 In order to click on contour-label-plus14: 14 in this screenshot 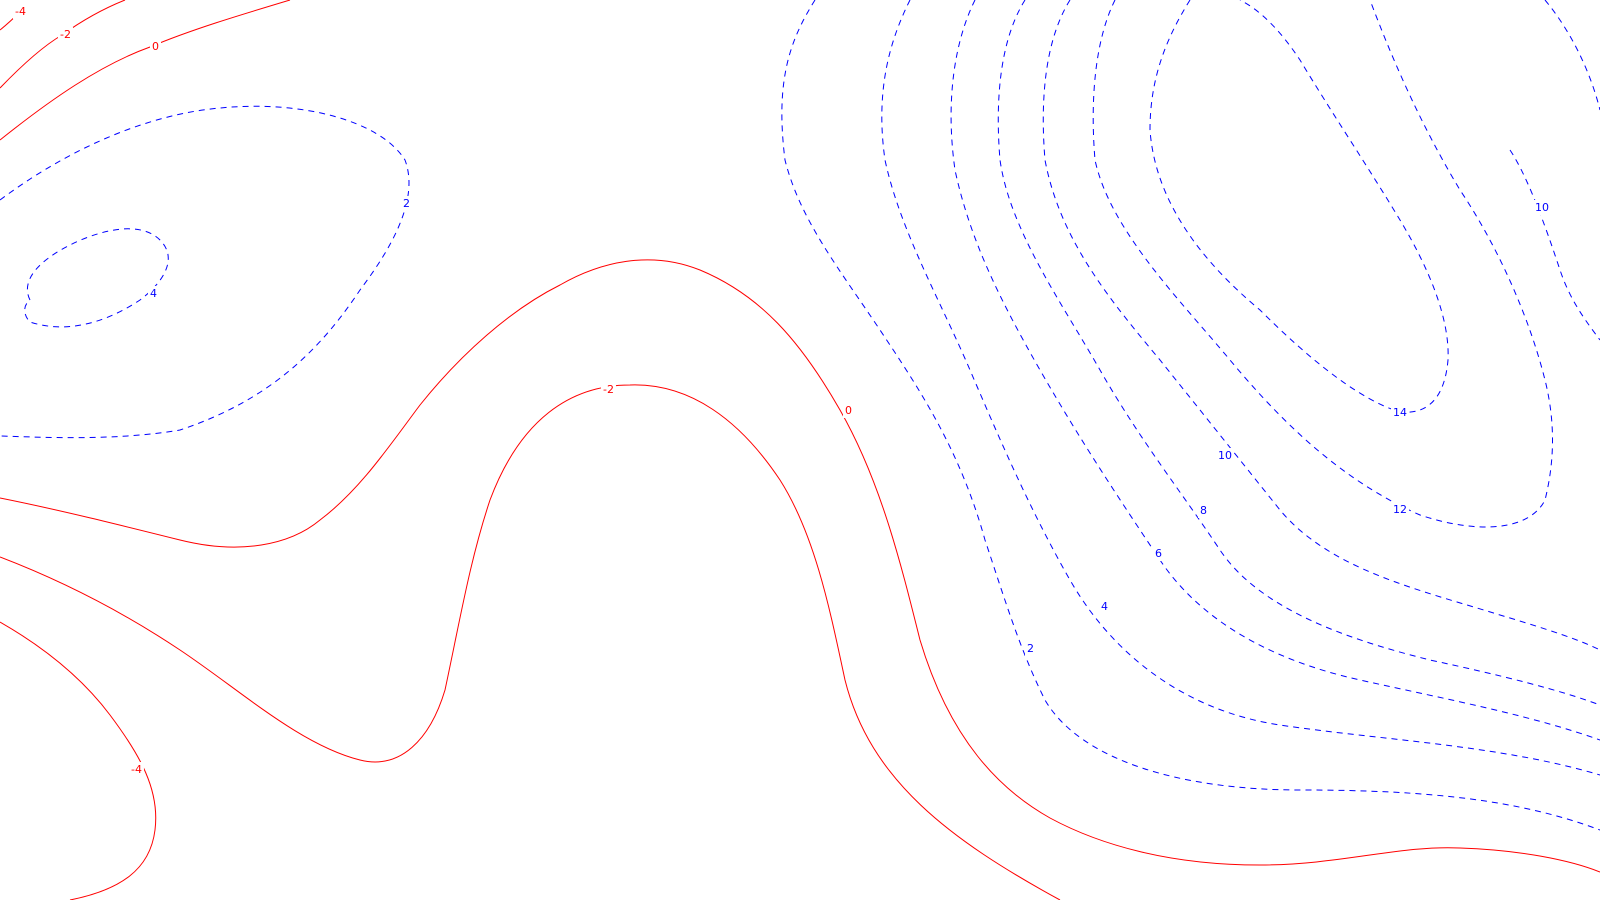, I will do `click(1400, 412)`.